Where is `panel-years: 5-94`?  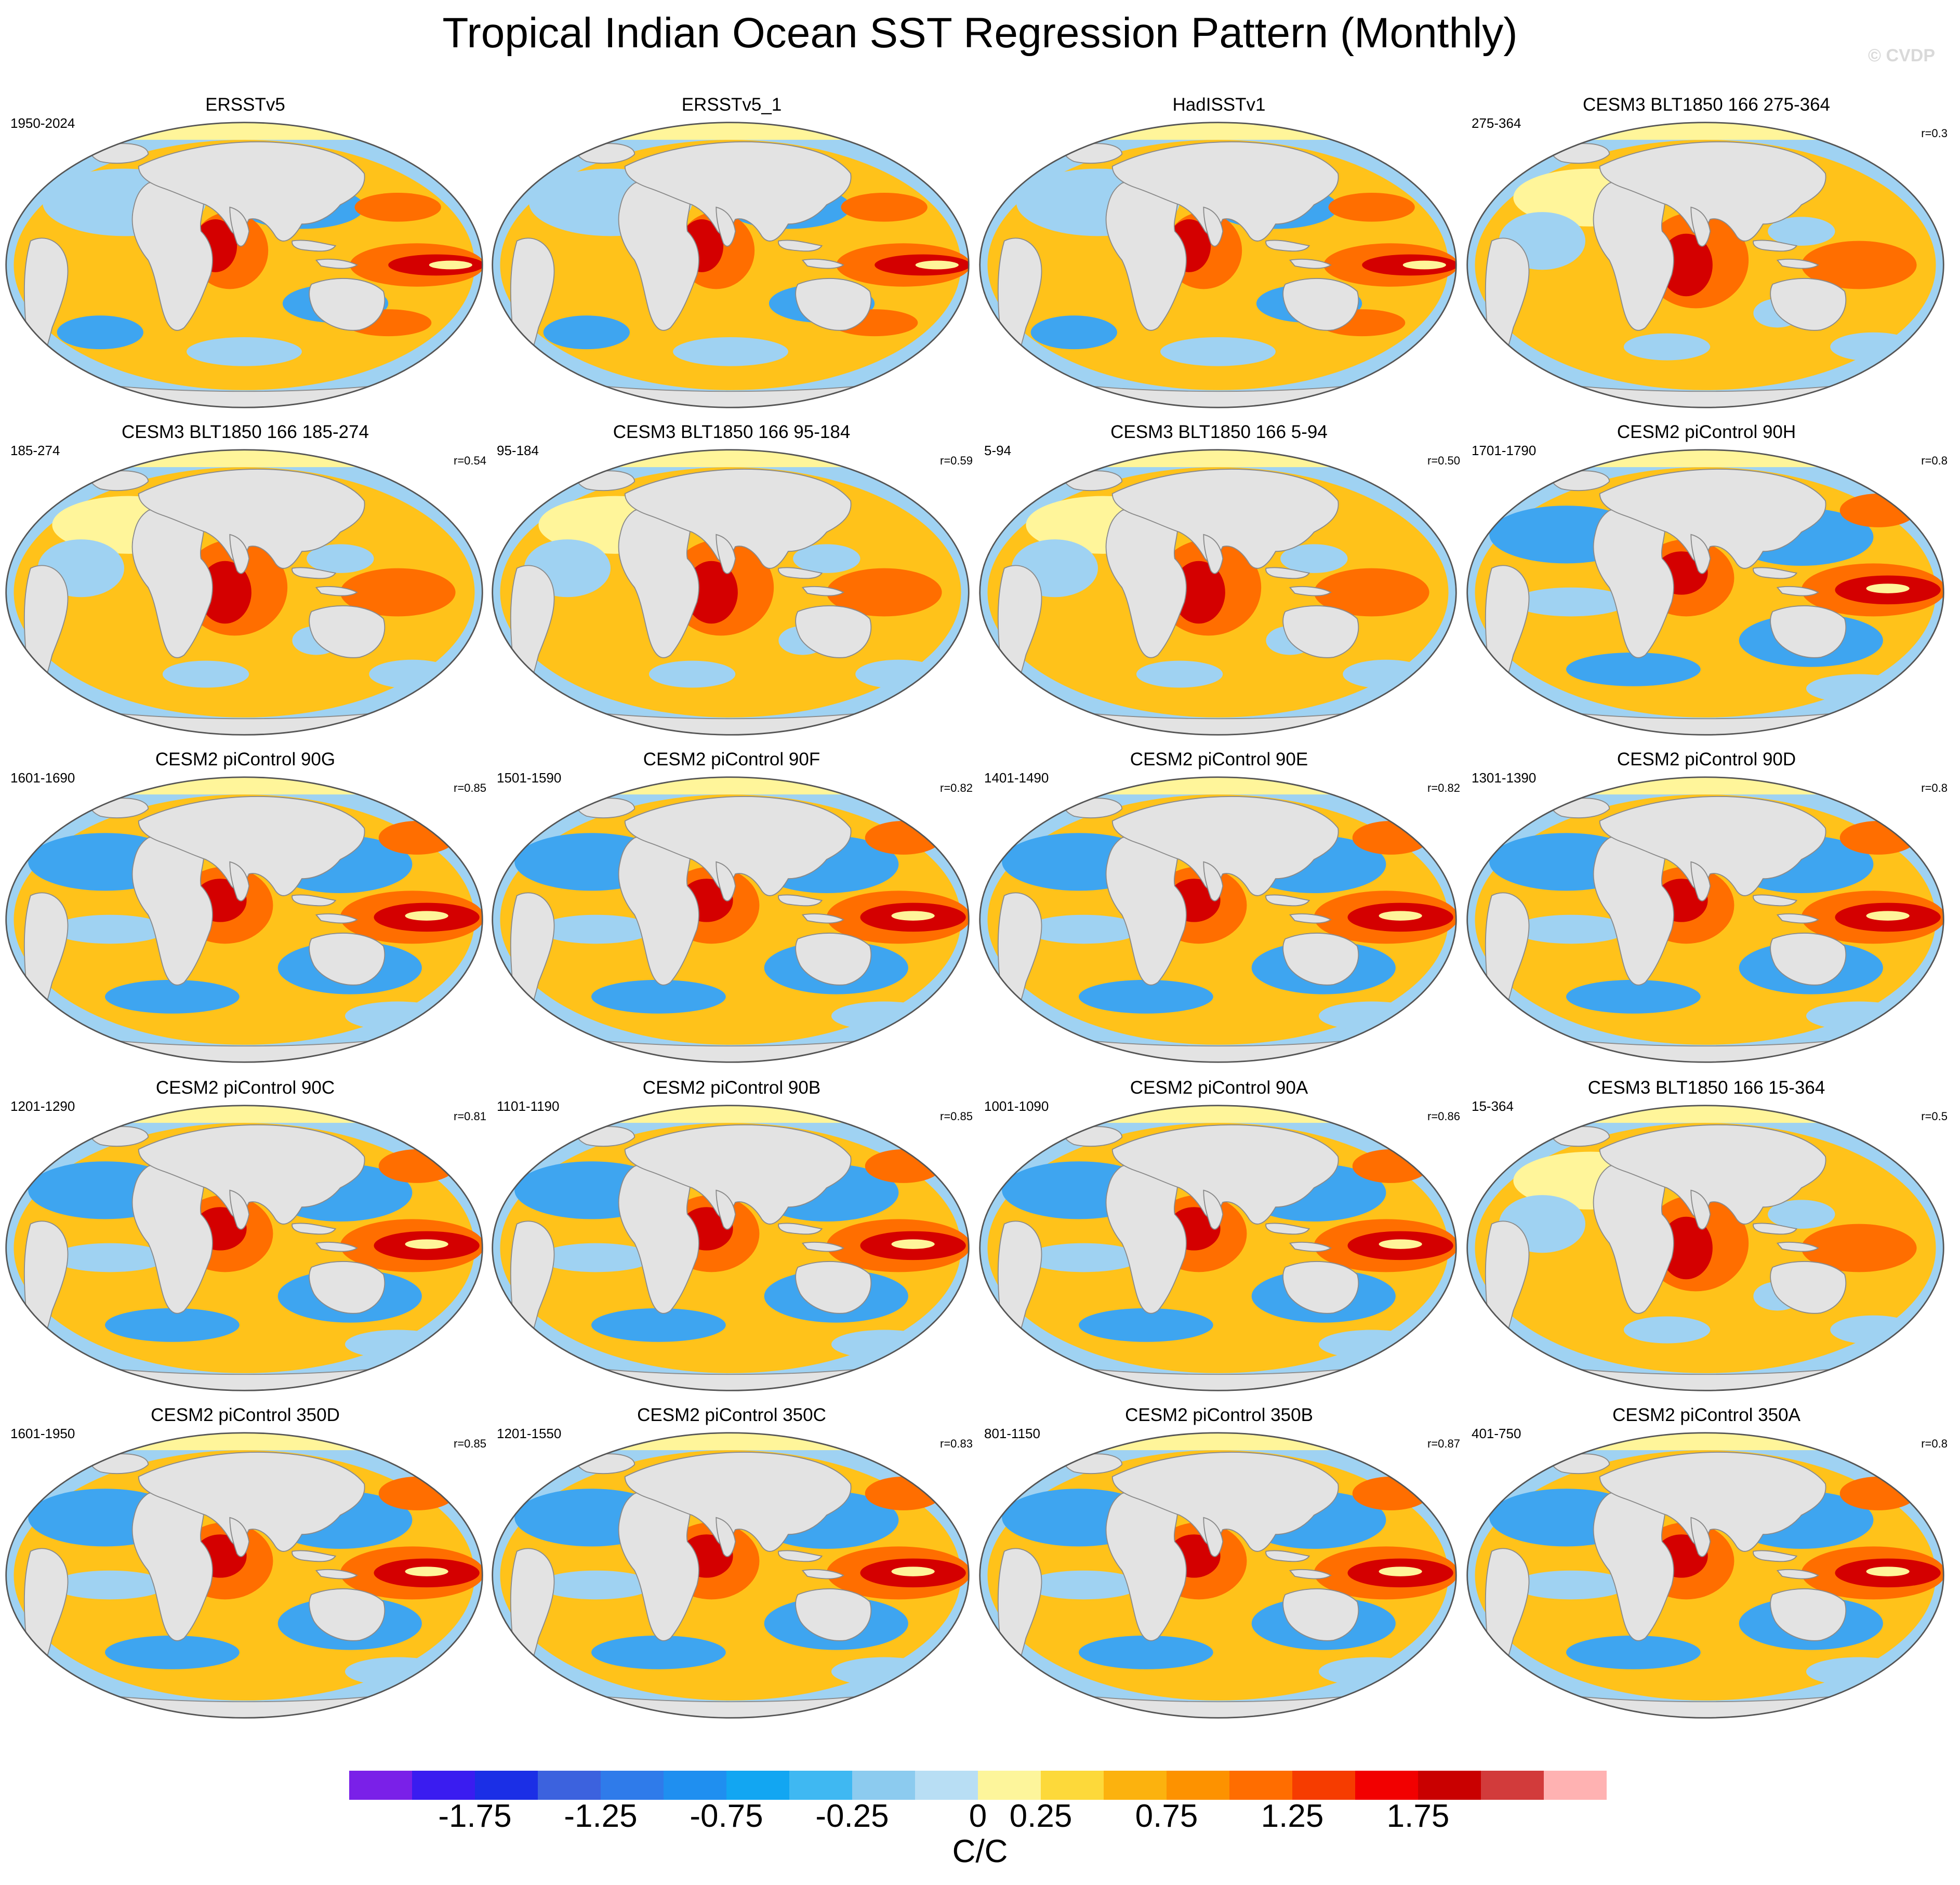
panel-years: 5-94 is located at coordinates (998, 450).